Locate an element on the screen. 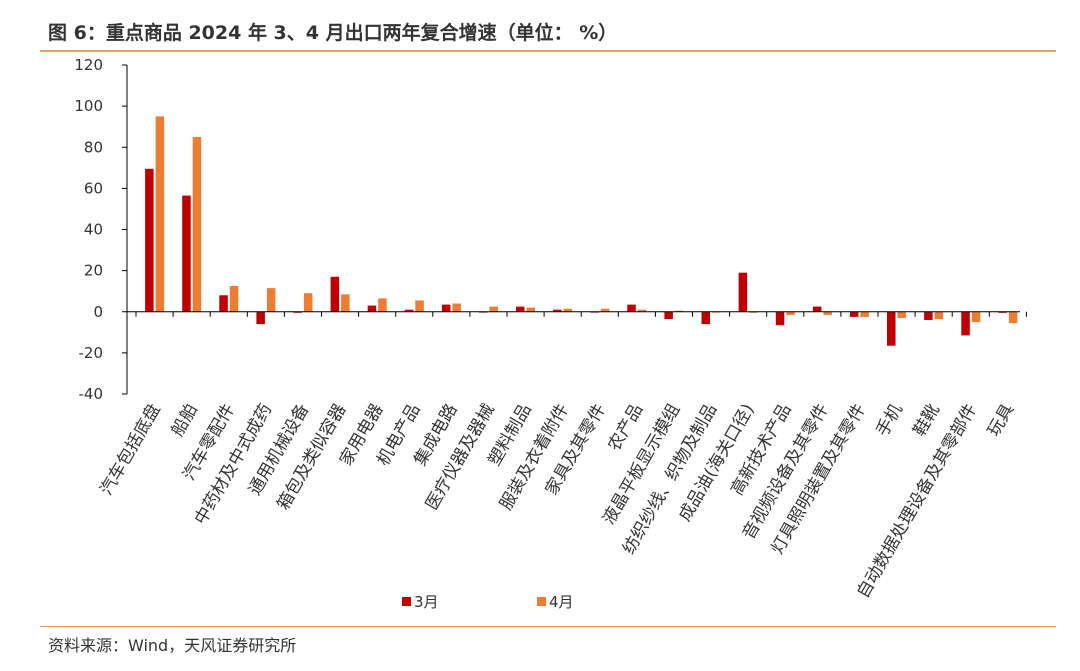  y-tick-label: -20 is located at coordinates (91, 353).